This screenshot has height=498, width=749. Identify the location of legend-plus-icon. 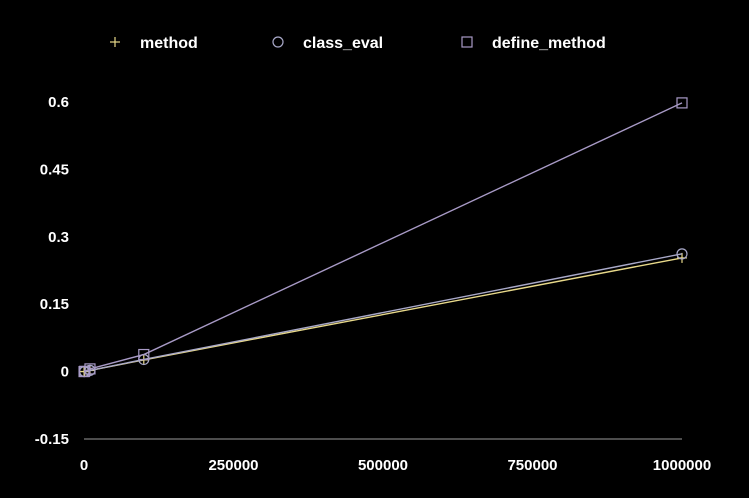
(115, 42).